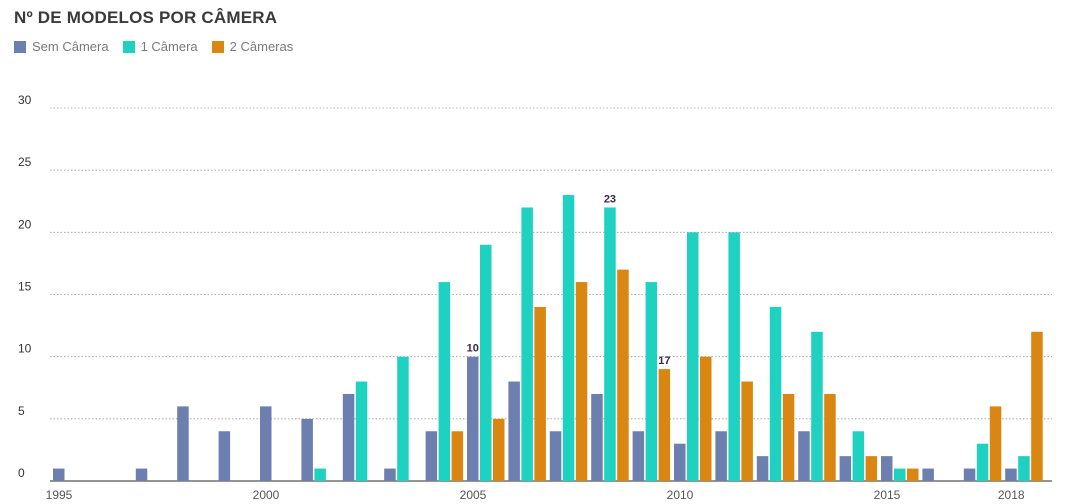 The height and width of the screenshot is (504, 1074). Describe the element at coordinates (128, 46) in the screenshot. I see `legend-swatch-1-camera` at that location.